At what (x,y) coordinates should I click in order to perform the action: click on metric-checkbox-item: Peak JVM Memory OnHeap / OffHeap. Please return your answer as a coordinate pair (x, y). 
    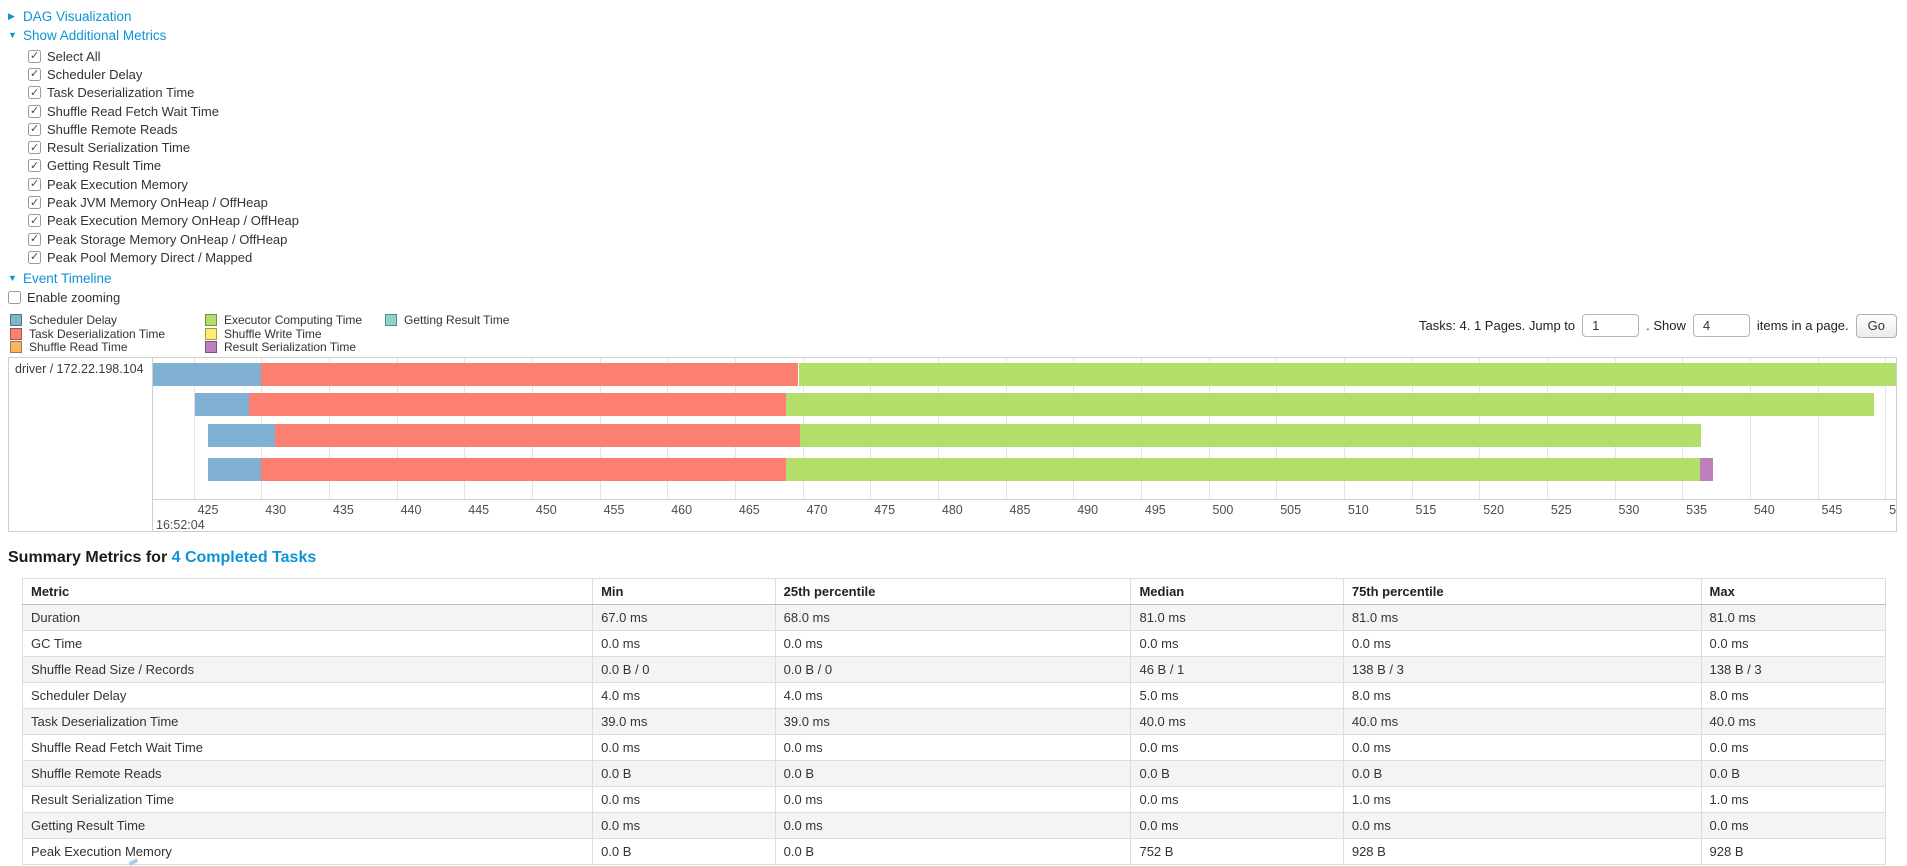
    Looking at the image, I should click on (967, 202).